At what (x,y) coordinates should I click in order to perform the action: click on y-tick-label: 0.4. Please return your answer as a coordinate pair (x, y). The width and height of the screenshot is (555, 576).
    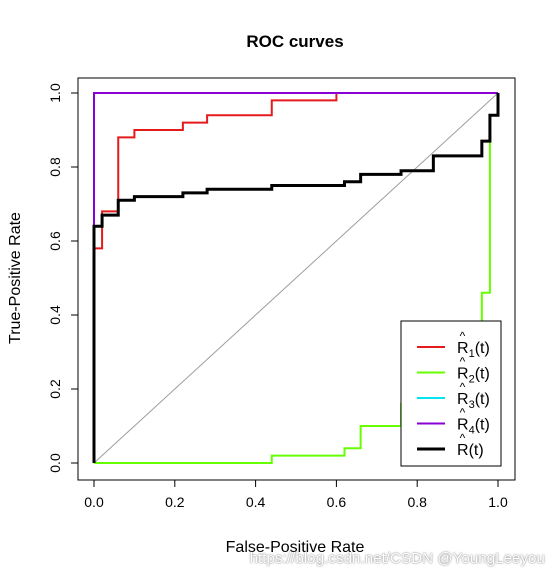
    Looking at the image, I should click on (55, 315).